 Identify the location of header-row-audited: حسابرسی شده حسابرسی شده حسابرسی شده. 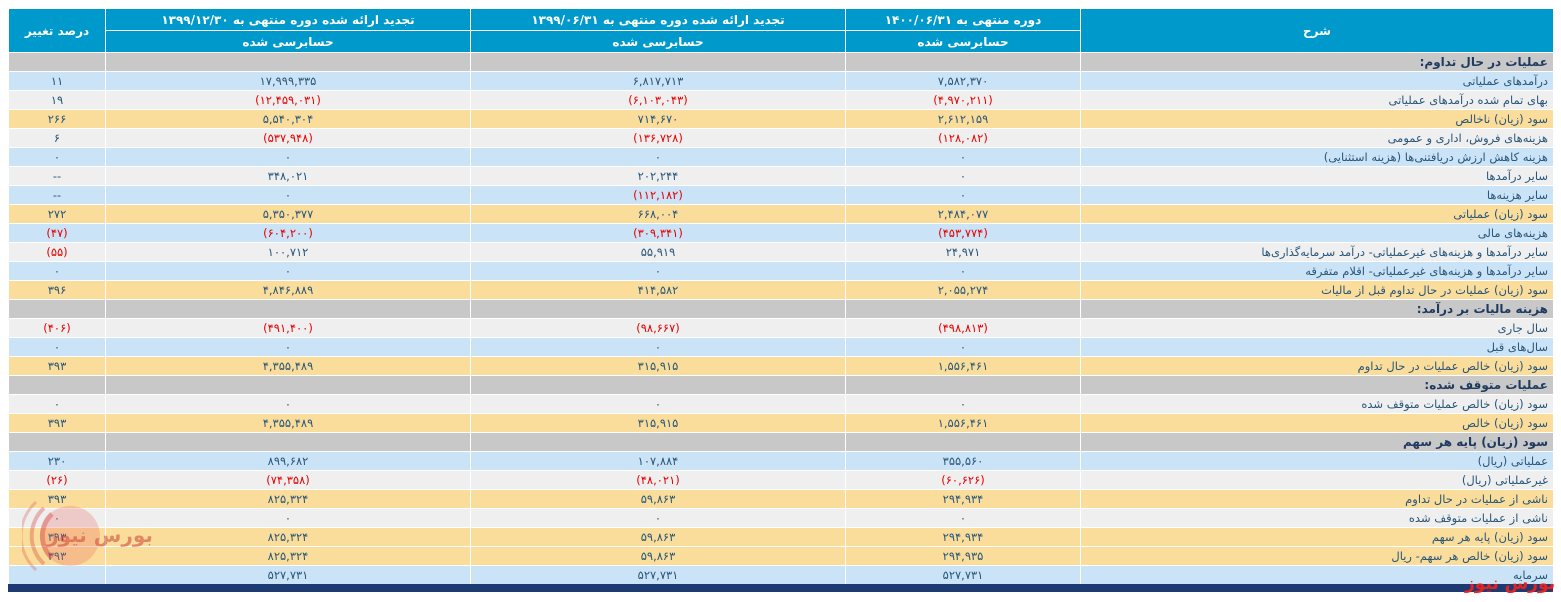
(781, 41).